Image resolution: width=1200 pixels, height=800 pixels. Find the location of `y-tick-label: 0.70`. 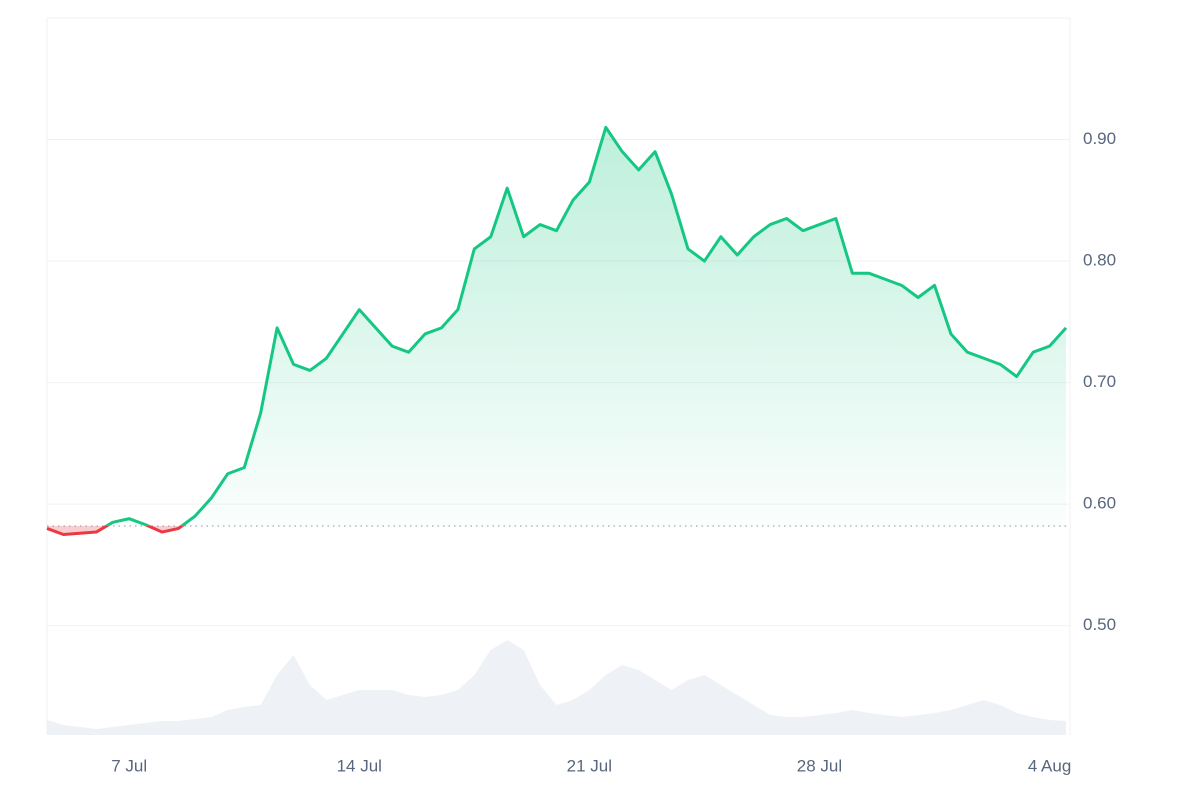

y-tick-label: 0.70 is located at coordinates (1099, 381).